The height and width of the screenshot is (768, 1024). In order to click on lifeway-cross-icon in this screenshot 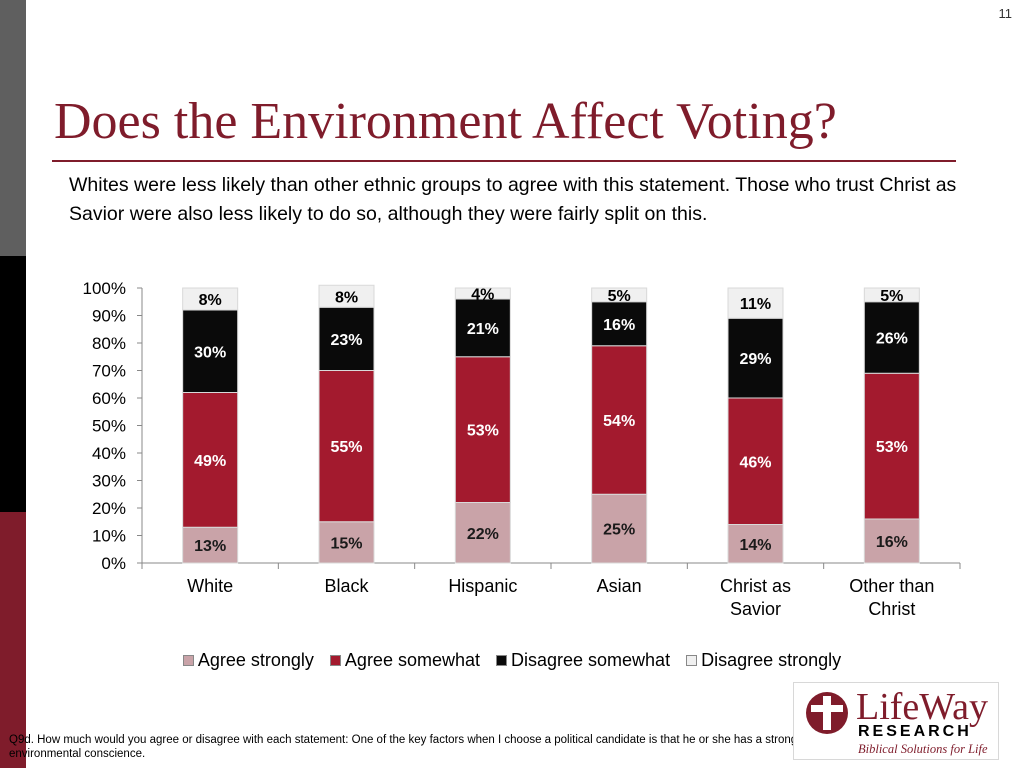, I will do `click(827, 713)`.